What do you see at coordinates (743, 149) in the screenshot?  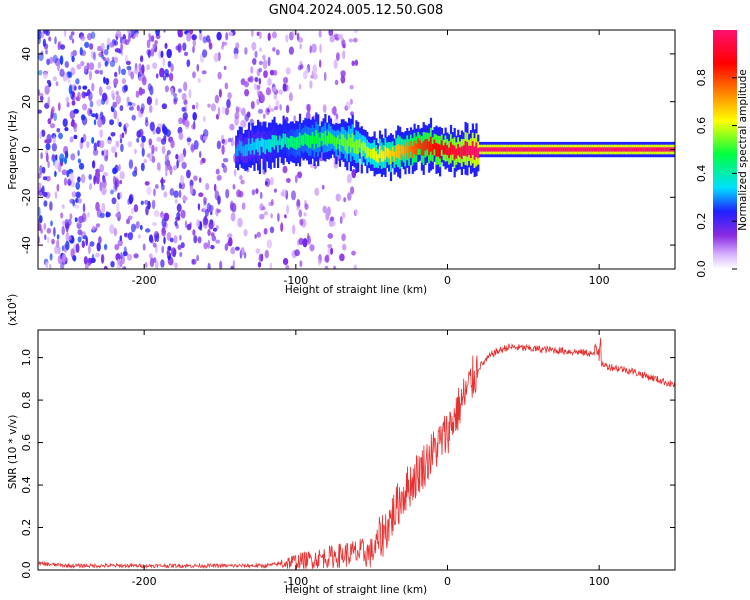 I see `colorbar-label: Normalized spectral amplitude` at bounding box center [743, 149].